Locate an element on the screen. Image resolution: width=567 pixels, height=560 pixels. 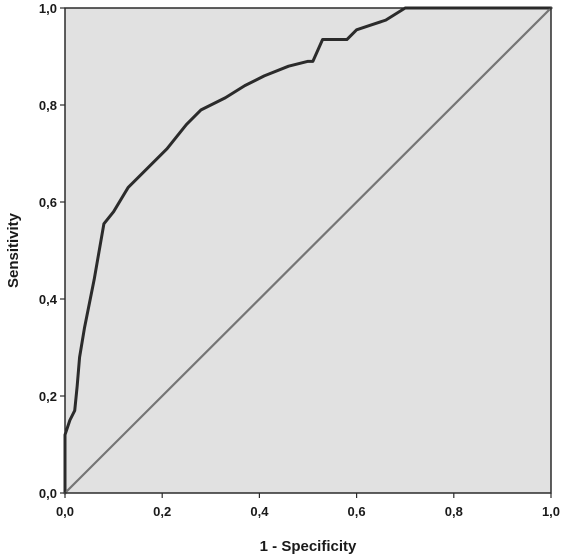
y-tick-label: 1,0 is located at coordinates (48, 8).